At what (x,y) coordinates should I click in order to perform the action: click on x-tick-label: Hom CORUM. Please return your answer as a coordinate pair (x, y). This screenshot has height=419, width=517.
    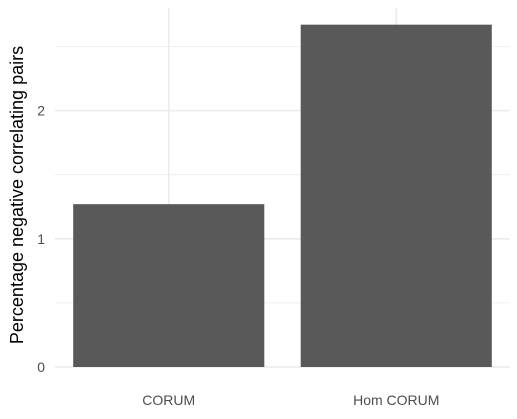
    Looking at the image, I should click on (396, 400).